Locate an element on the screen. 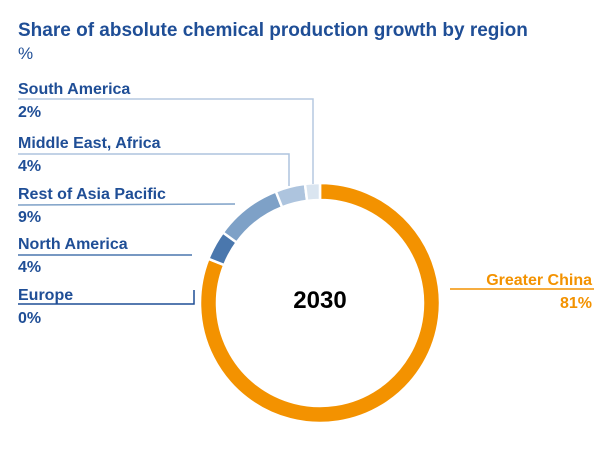 The image size is (605, 476). label-middle-east-africa: Middle East, Africa 4% is located at coordinates (89, 155).